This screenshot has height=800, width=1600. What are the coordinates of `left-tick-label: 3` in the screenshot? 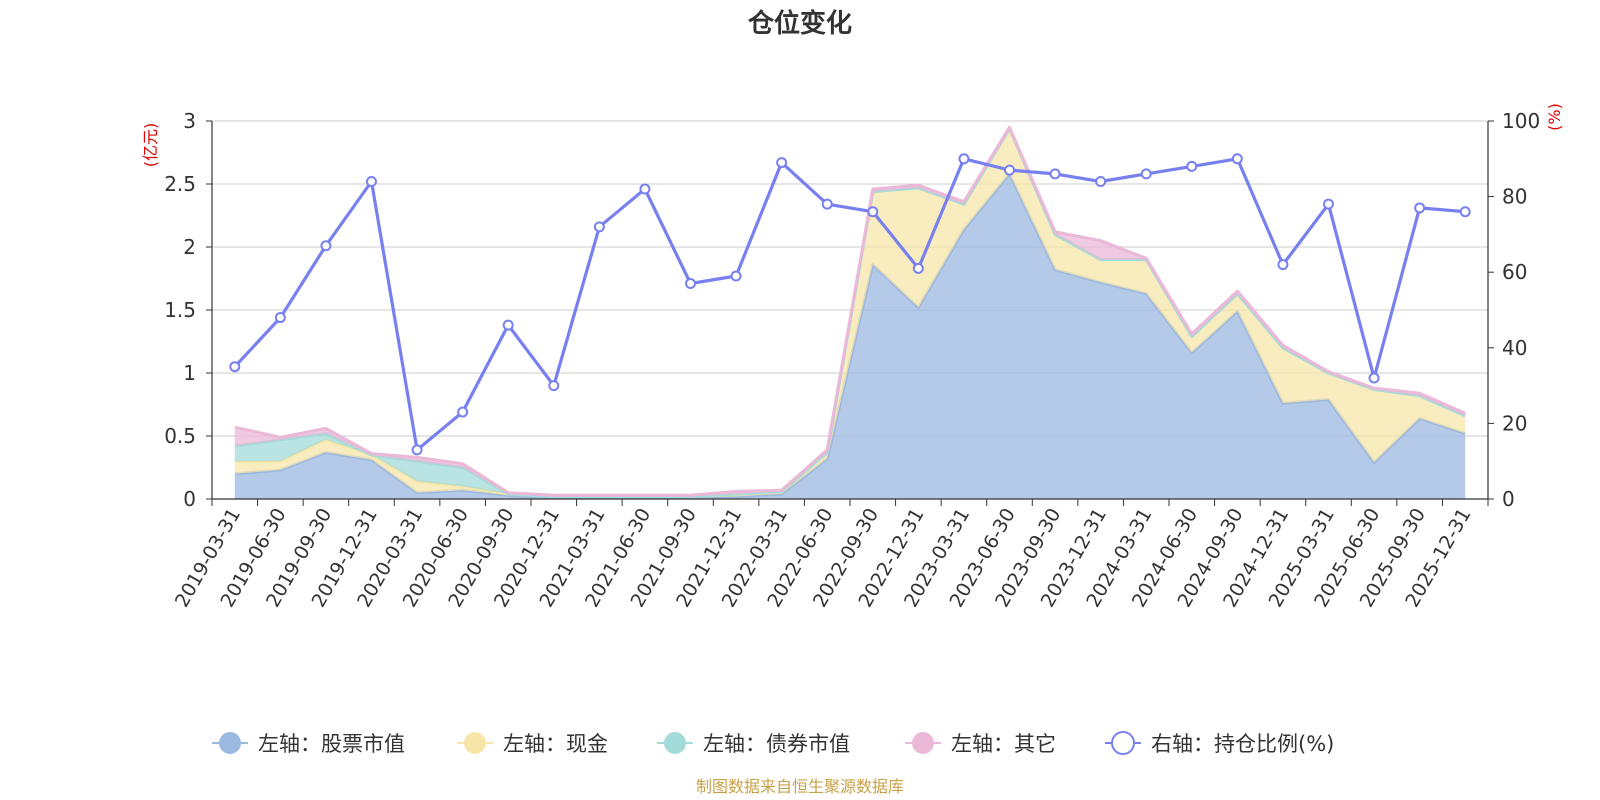 It's located at (189, 121).